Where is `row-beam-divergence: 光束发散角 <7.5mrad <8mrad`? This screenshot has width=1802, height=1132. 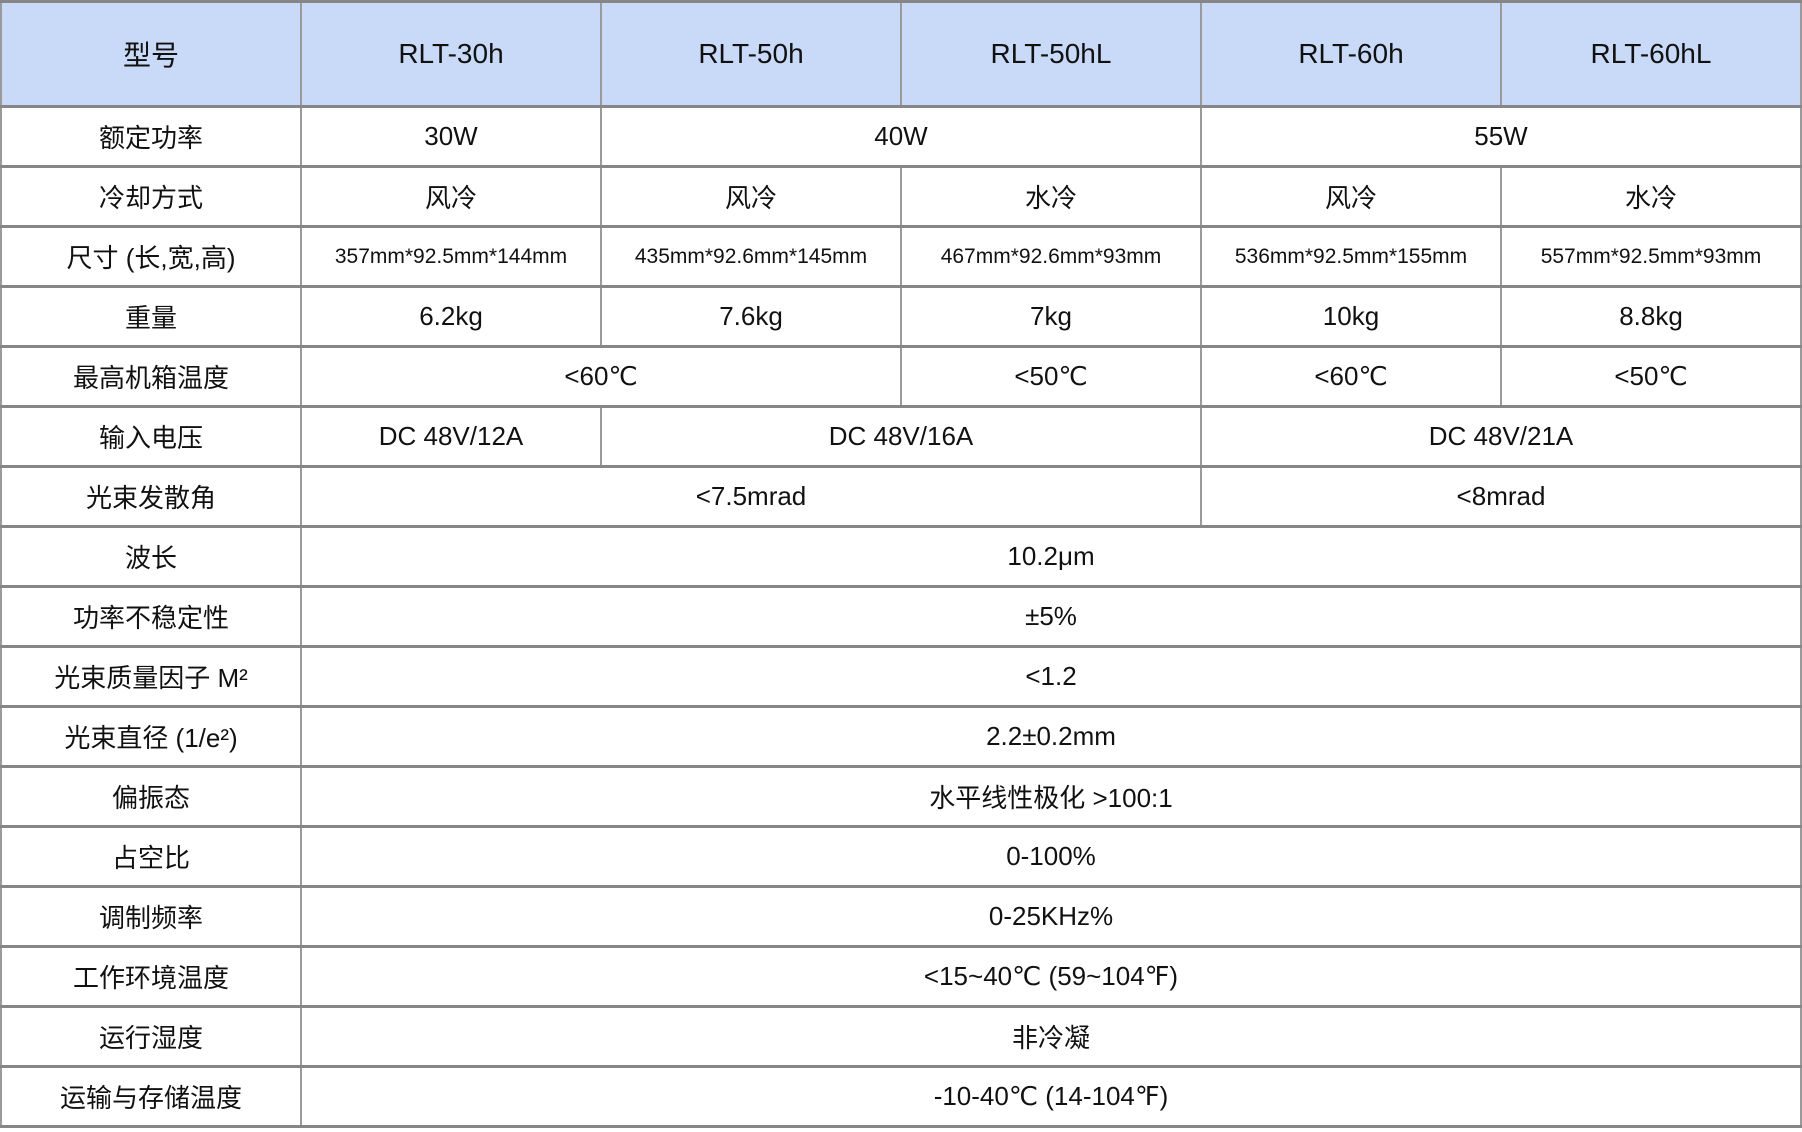
row-beam-divergence: 光束发散角 <7.5mrad <8mrad is located at coordinates (901, 496).